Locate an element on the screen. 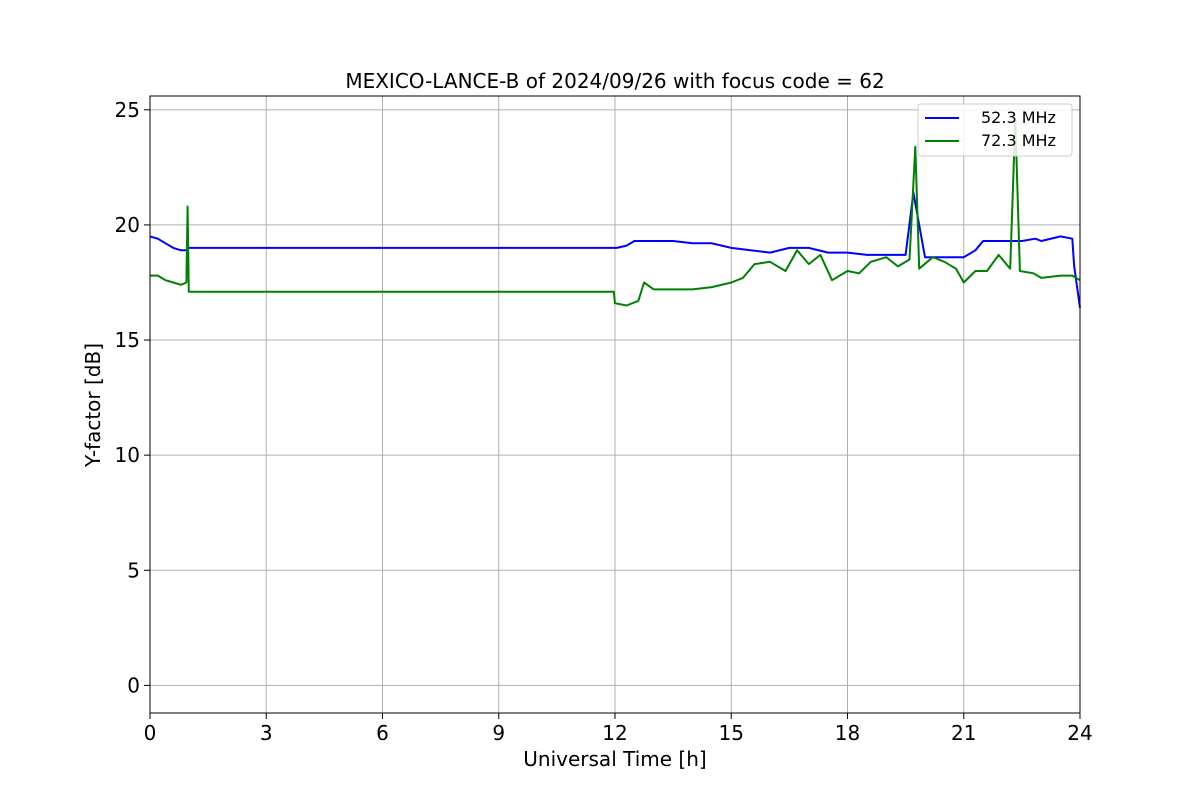  x-tick-label: 3 is located at coordinates (266, 733).